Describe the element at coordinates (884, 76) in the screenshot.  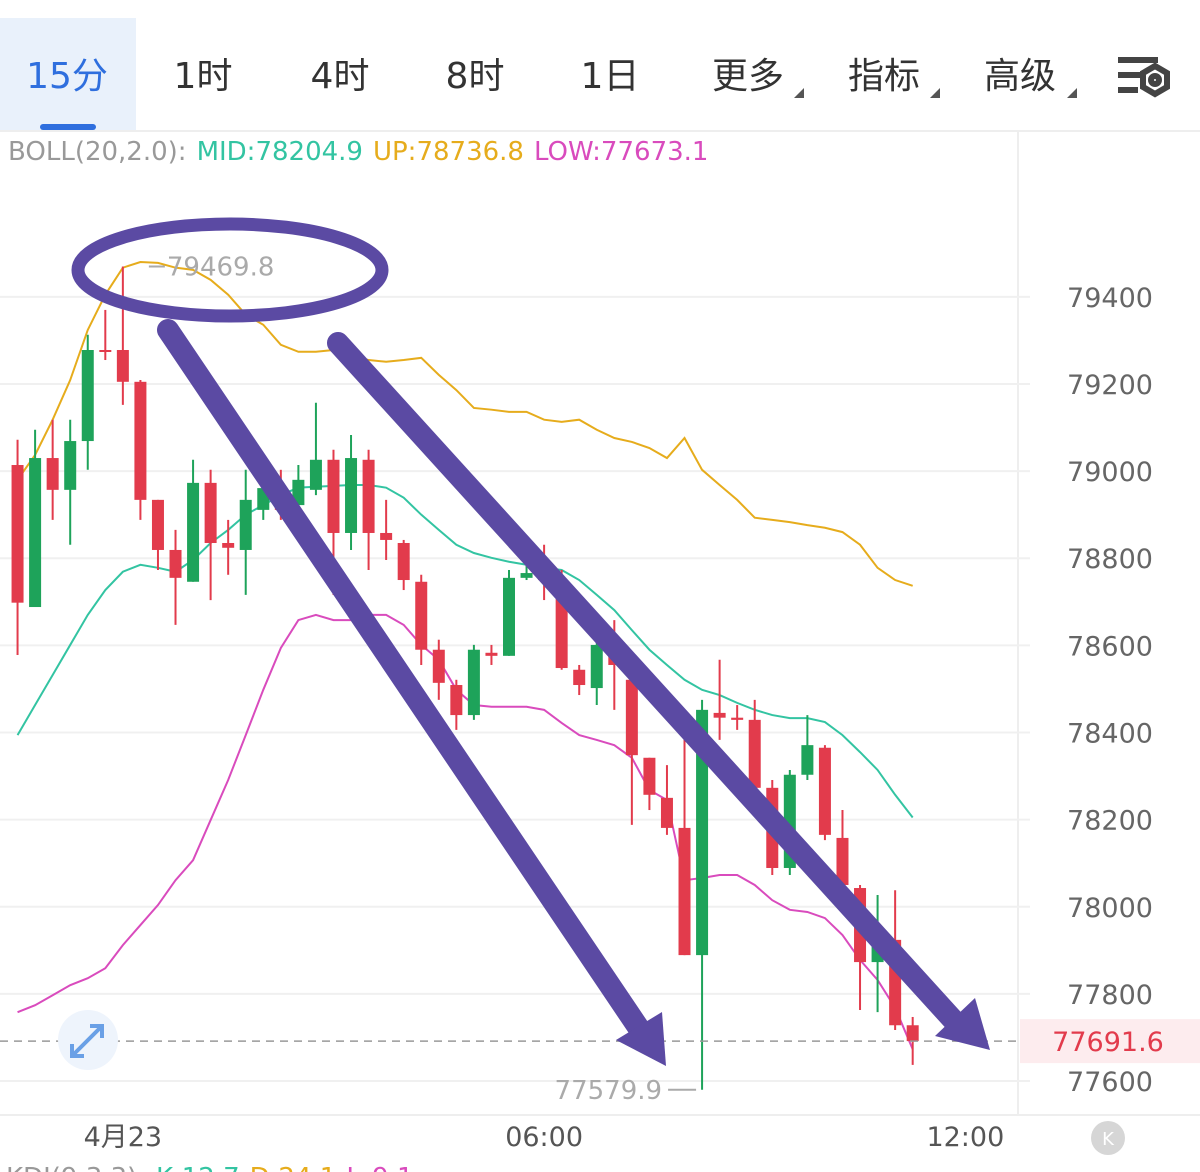
I see `tab: 指标` at that location.